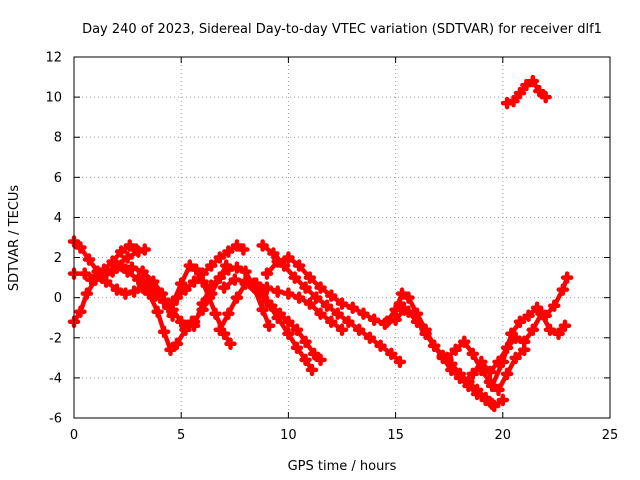  What do you see at coordinates (74, 435) in the screenshot?
I see `x-tick-label: 0` at bounding box center [74, 435].